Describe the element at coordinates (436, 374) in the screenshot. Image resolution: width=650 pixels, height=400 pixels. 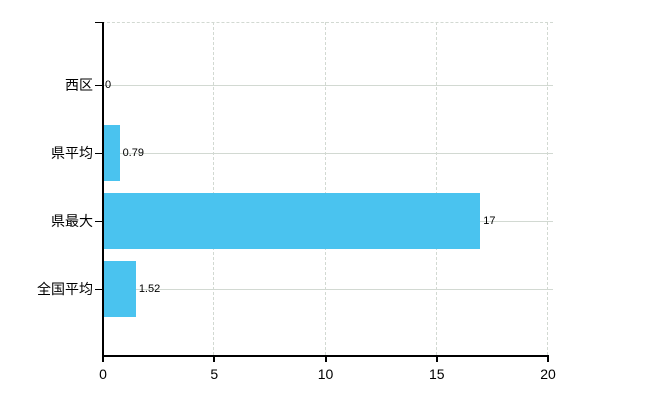
I see `x-tick-label: 15` at that location.